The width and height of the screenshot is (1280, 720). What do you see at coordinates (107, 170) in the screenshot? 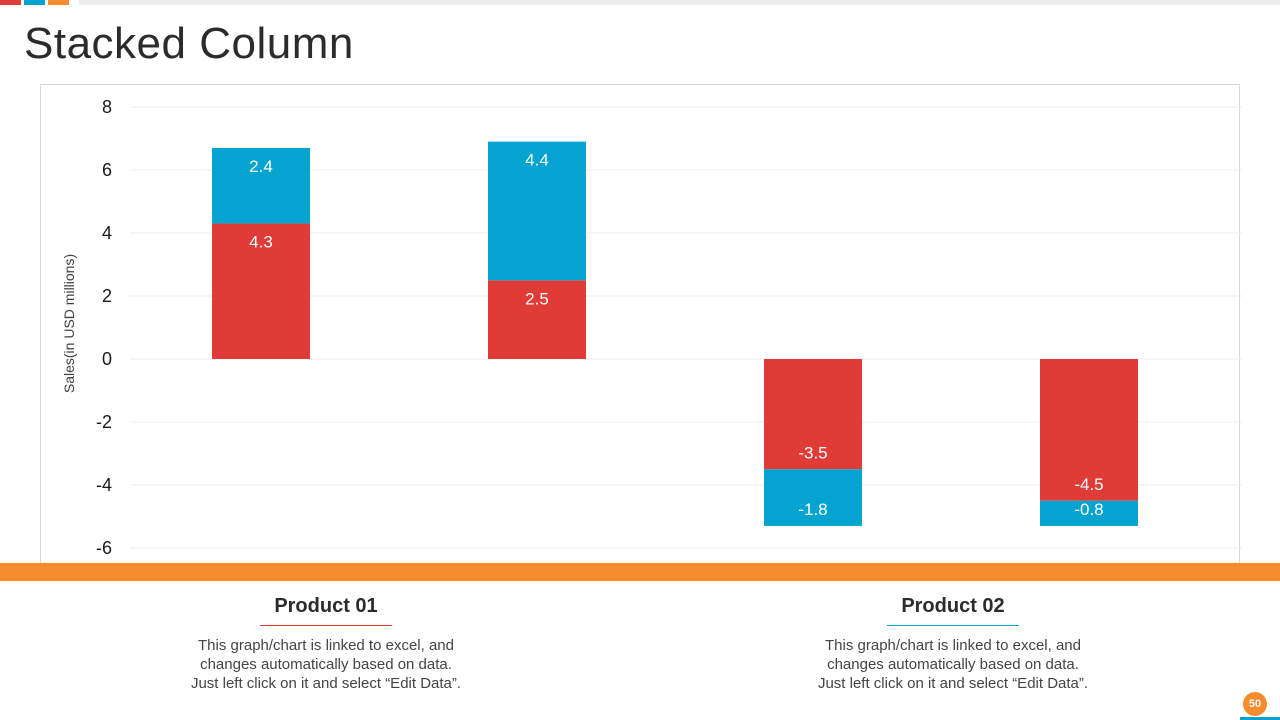
I see `y-tick-label: 6` at bounding box center [107, 170].